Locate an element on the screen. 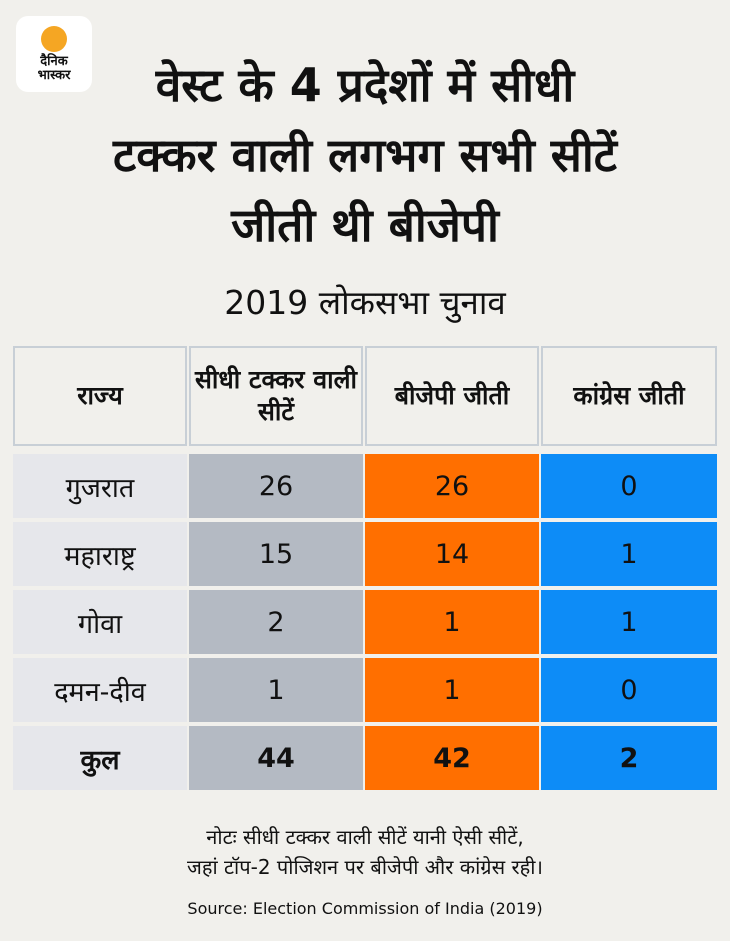  brand-name-line2: भास्कर is located at coordinates (54, 75).